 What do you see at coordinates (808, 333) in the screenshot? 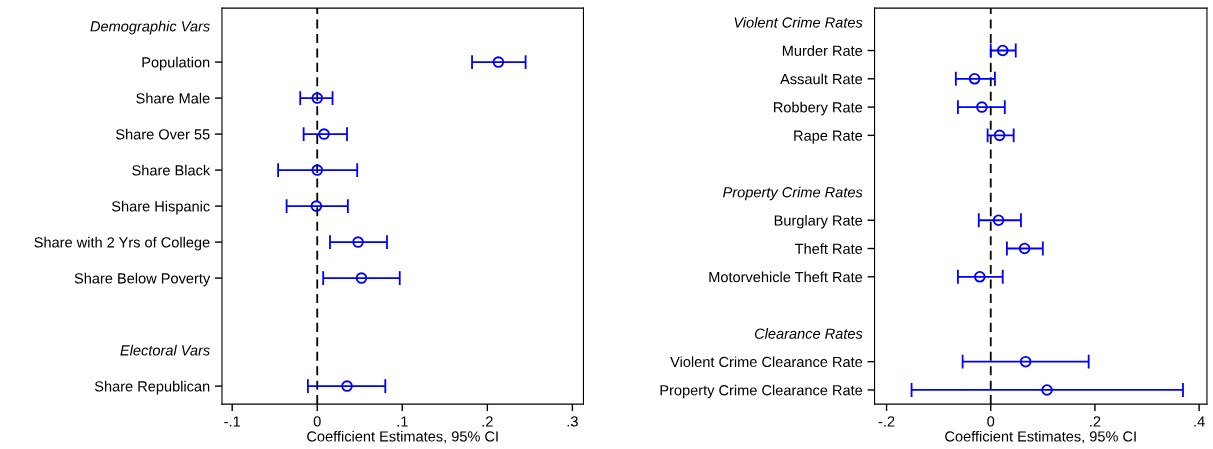
I see `y-tick-label: Clearance Rates` at bounding box center [808, 333].